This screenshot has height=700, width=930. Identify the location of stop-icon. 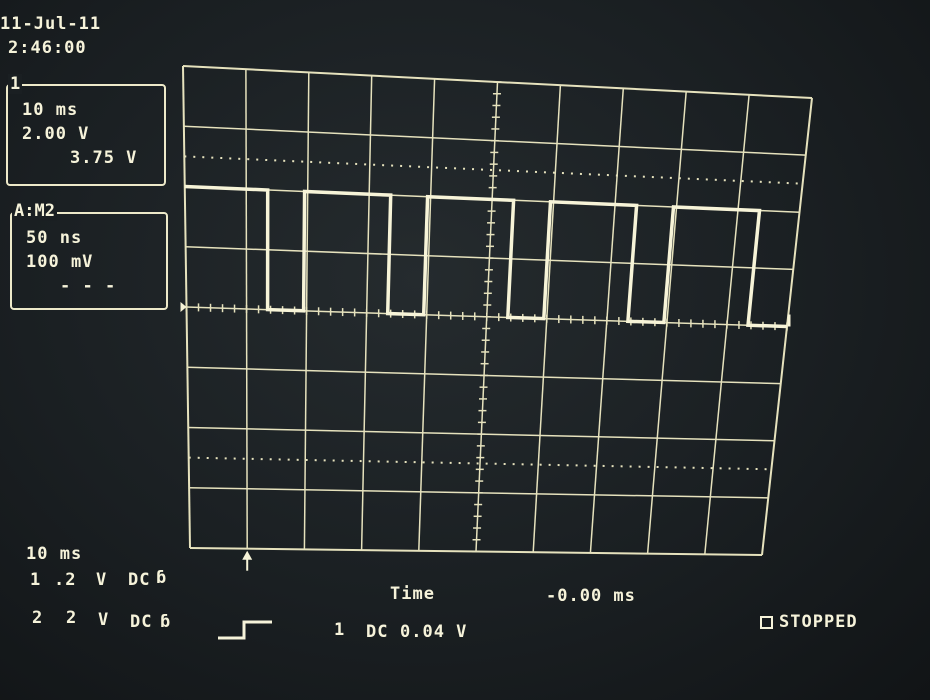
(766, 622).